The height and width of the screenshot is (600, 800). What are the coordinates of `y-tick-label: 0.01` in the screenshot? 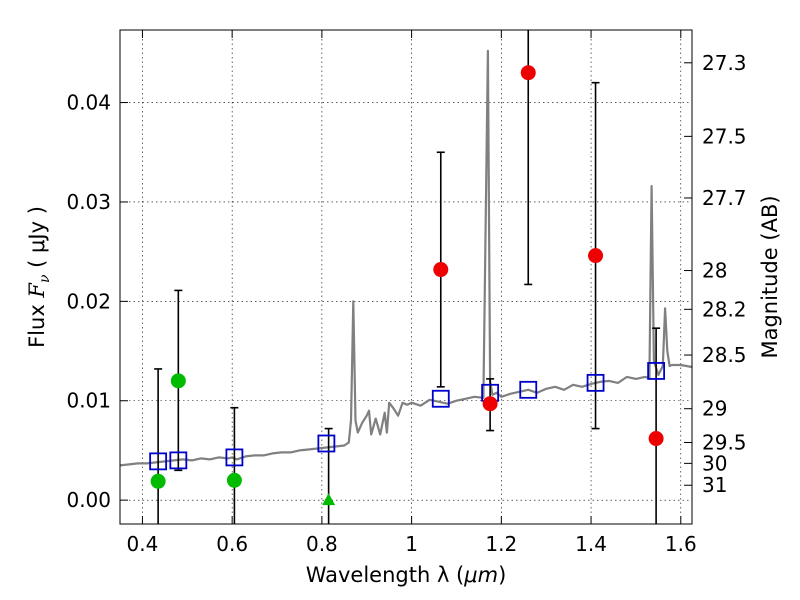 It's located at (88, 401).